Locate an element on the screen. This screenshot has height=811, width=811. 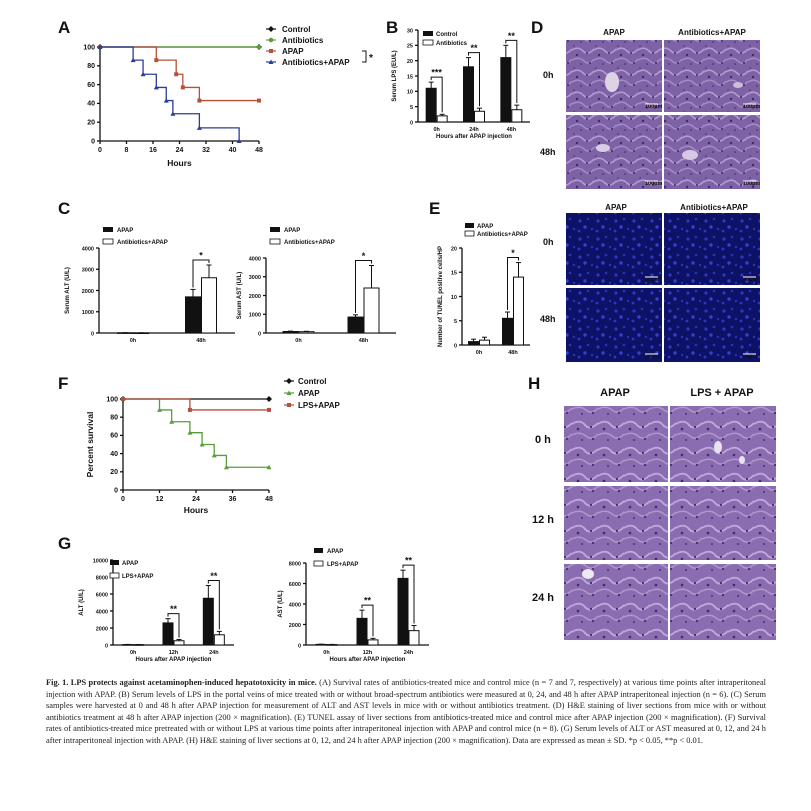
y-tick-label: 0 is located at coordinates (455, 346).